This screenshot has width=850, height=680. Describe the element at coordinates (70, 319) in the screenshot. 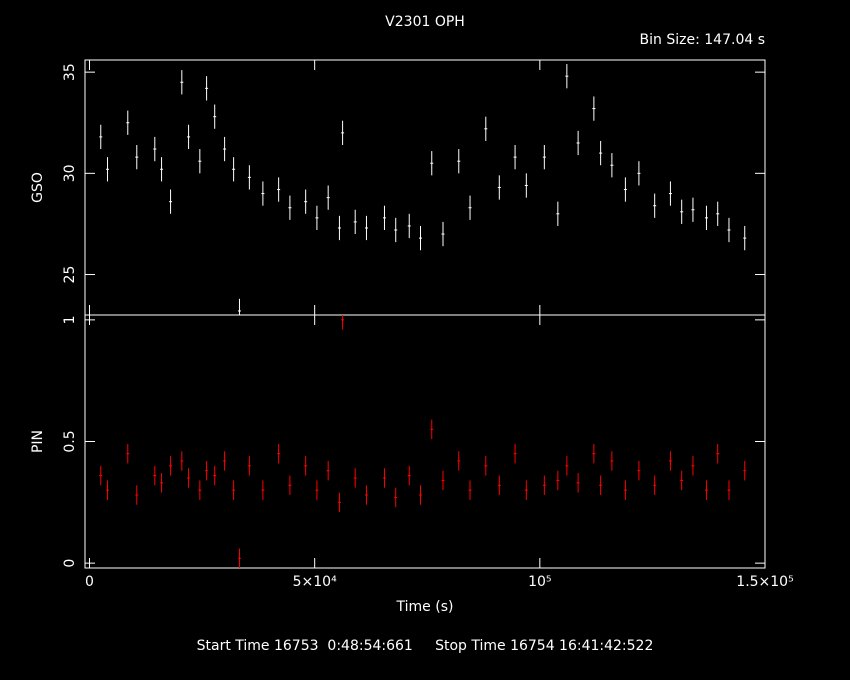

I see `y-tick-label: 1` at that location.